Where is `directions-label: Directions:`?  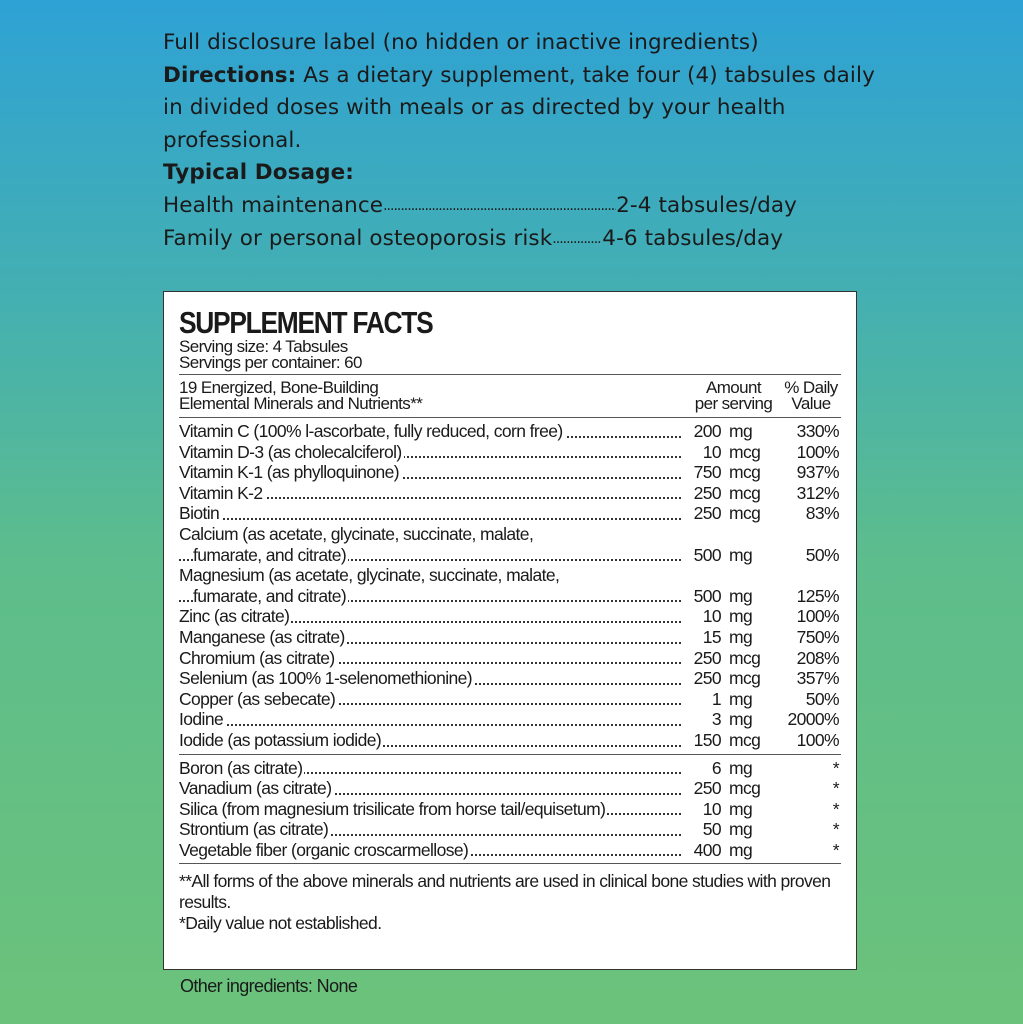
directions-label: Directions: is located at coordinates (230, 75).